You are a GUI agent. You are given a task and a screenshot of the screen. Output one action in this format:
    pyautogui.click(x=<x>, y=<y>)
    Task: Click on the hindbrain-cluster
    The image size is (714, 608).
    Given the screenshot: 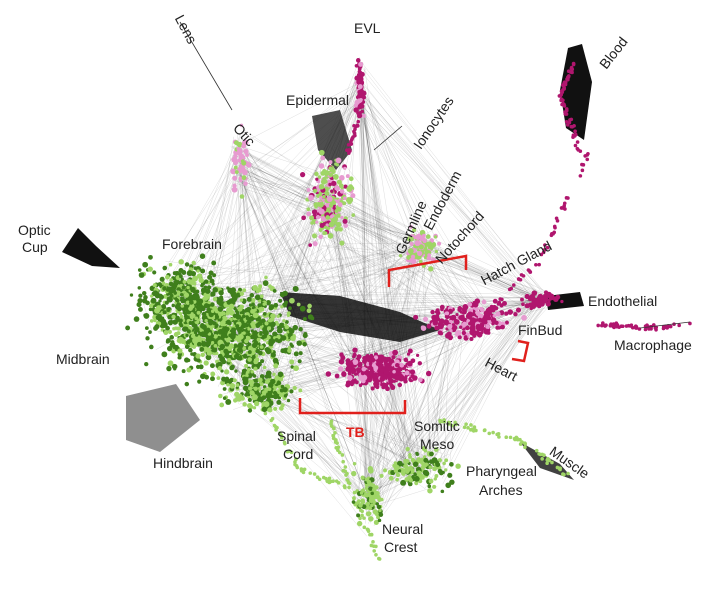 What is the action you would take?
    pyautogui.click(x=163, y=418)
    